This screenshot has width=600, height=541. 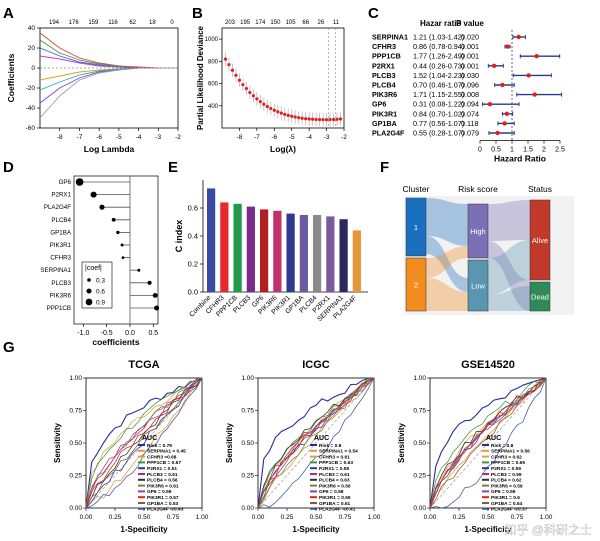 What do you see at coordinates (416, 285) in the screenshot?
I see `f-node-label: 2` at bounding box center [416, 285].